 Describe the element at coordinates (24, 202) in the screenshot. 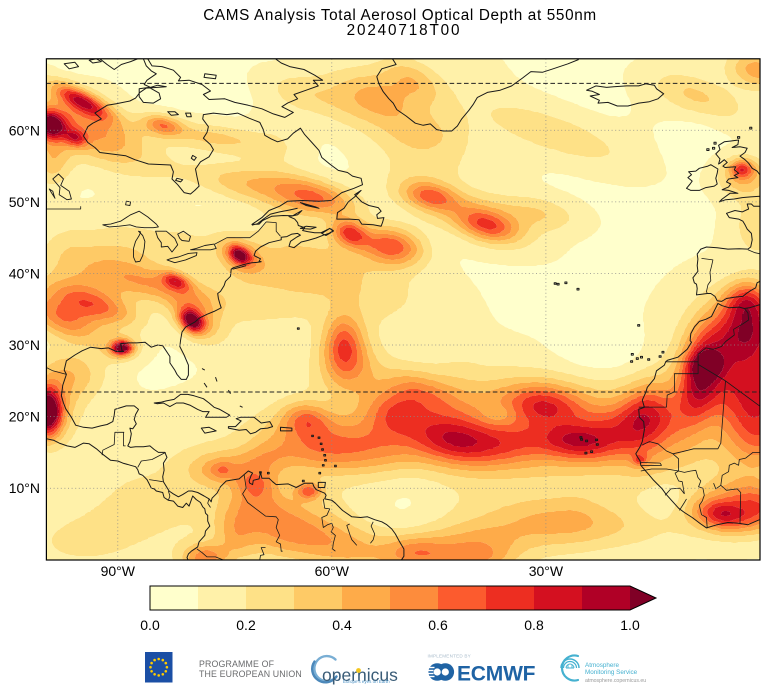

I see `svg-text: 50°N` at that location.